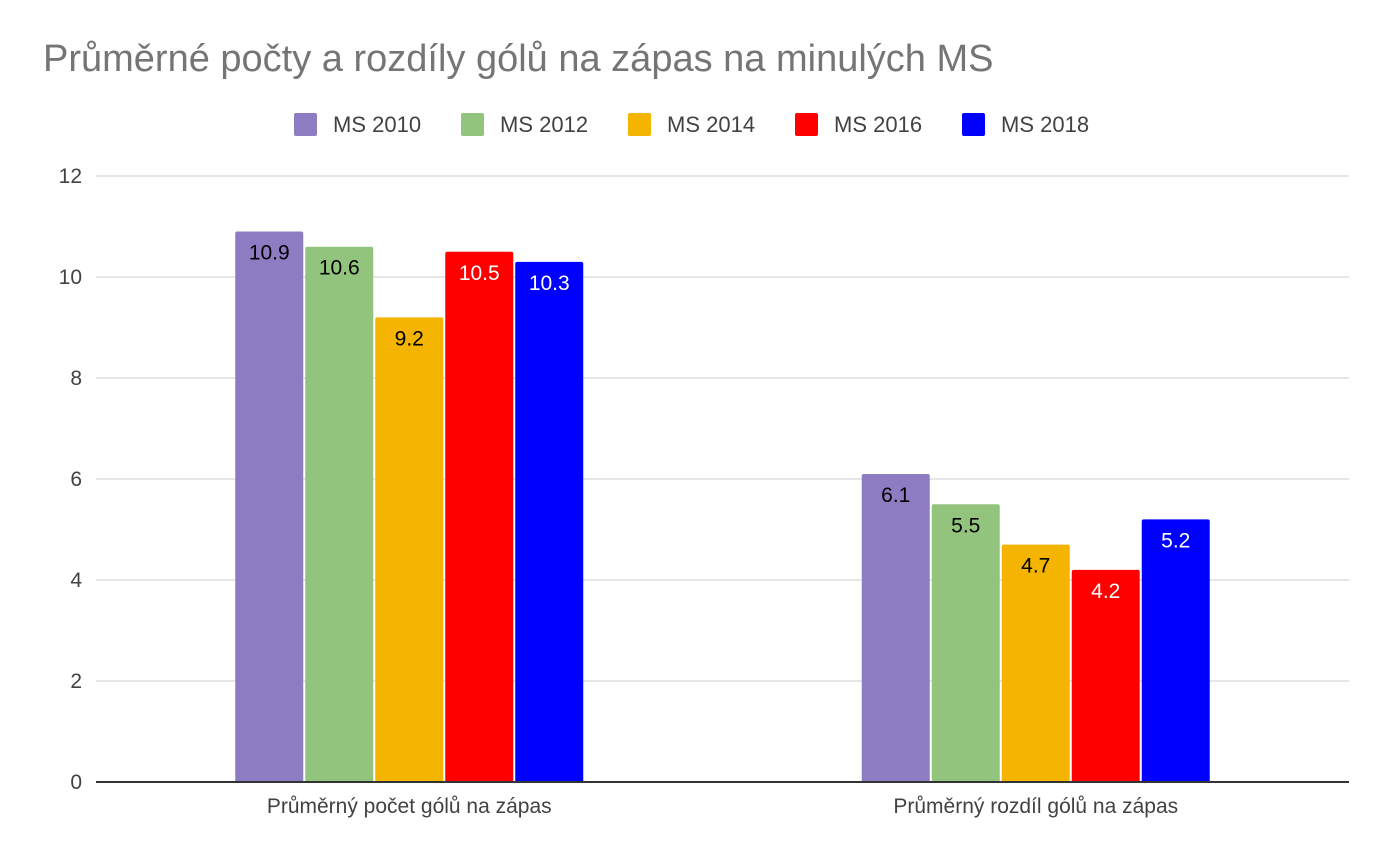  I want to click on y-axis: 0 2 4 6 8 10 12, so click(71, 479).